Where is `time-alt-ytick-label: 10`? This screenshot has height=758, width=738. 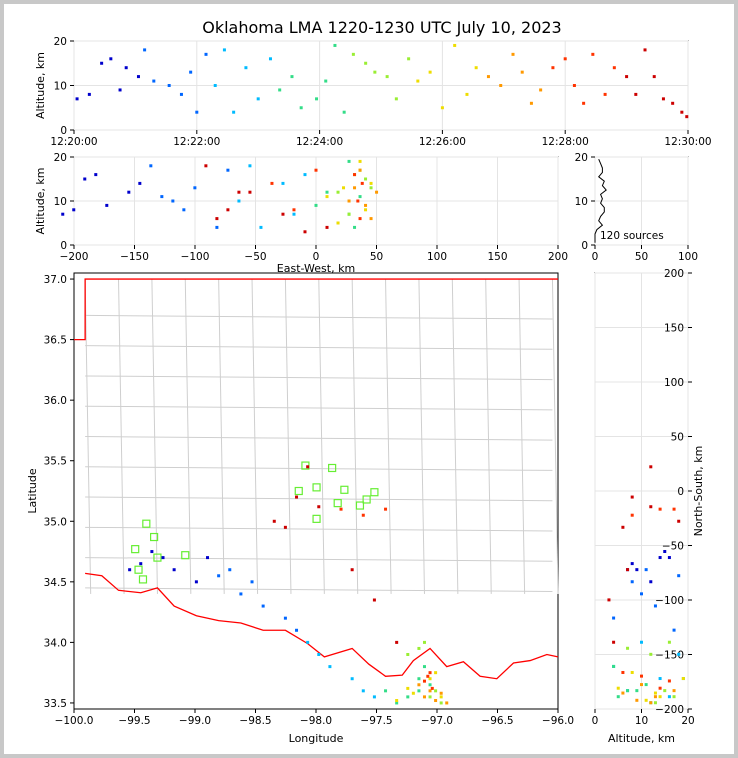
time-alt-ytick-label: 10 is located at coordinates (60, 87).